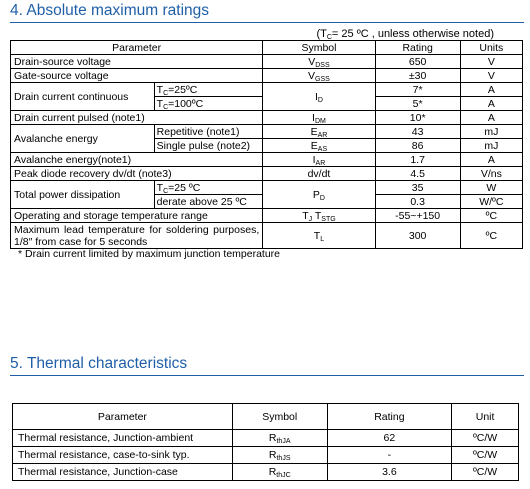 The image size is (530, 489). Describe the element at coordinates (319, 173) in the screenshot. I see `symbol-cell: dv/dt` at that location.